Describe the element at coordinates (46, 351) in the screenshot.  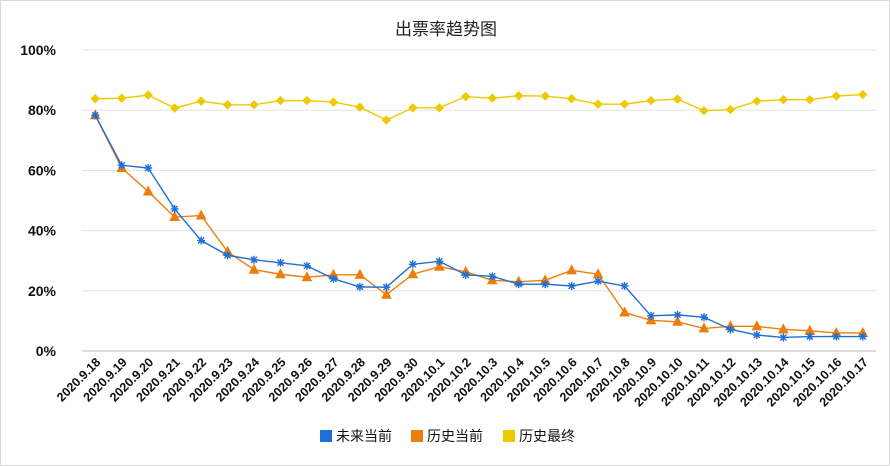
I see `y-tick-label: 0%` at that location.